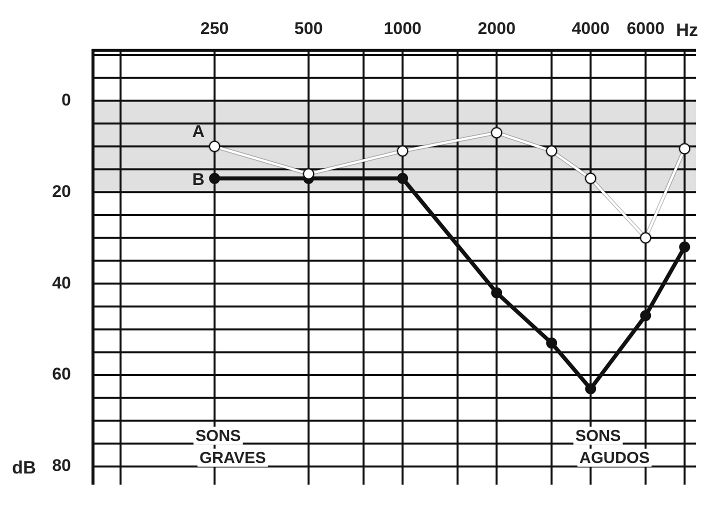 The height and width of the screenshot is (517, 710). I want to click on x-tick-label: 500, so click(308, 28).